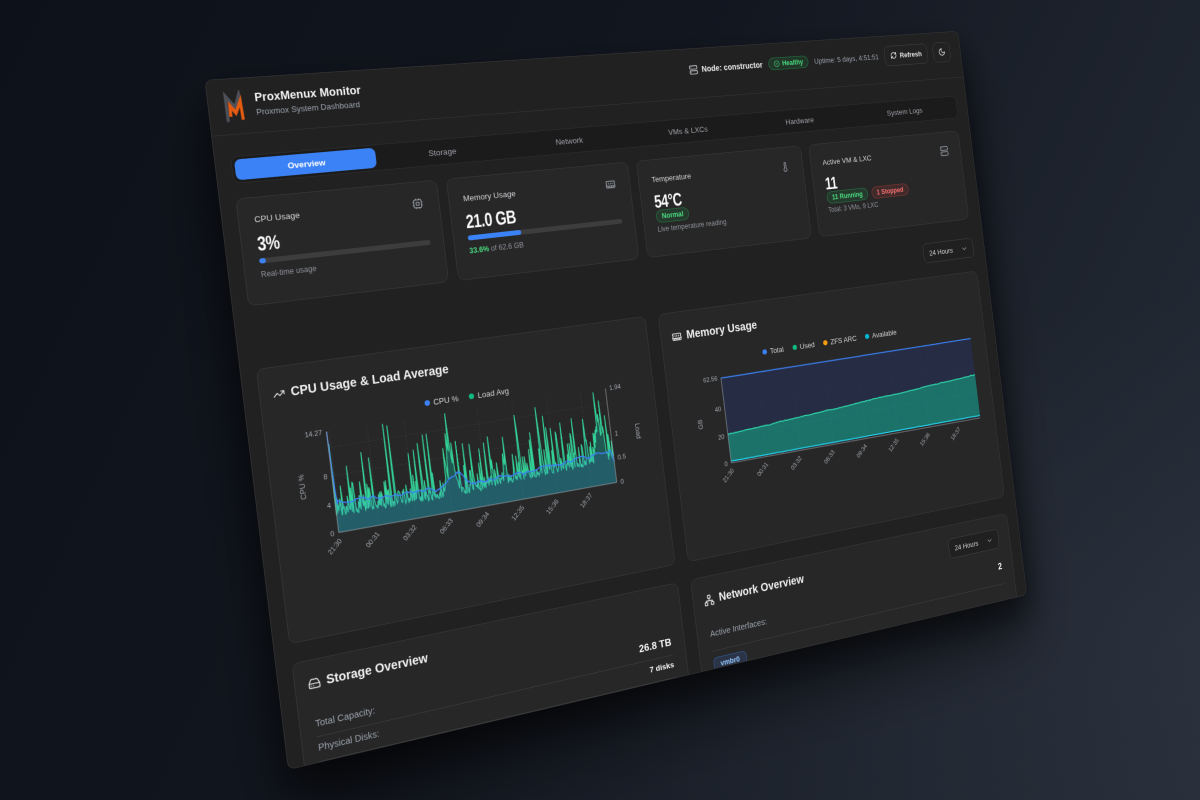 The width and height of the screenshot is (1200, 800). Describe the element at coordinates (701, 424) in the screenshot. I see `svg-text: GB` at that location.